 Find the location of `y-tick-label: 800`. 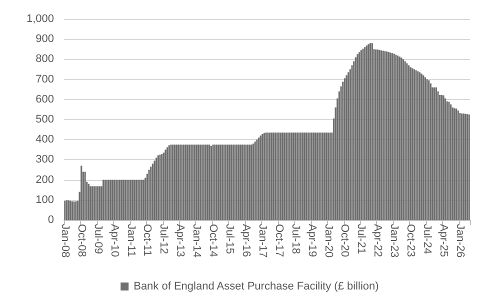

y-tick-label: 800 is located at coordinates (45, 59).